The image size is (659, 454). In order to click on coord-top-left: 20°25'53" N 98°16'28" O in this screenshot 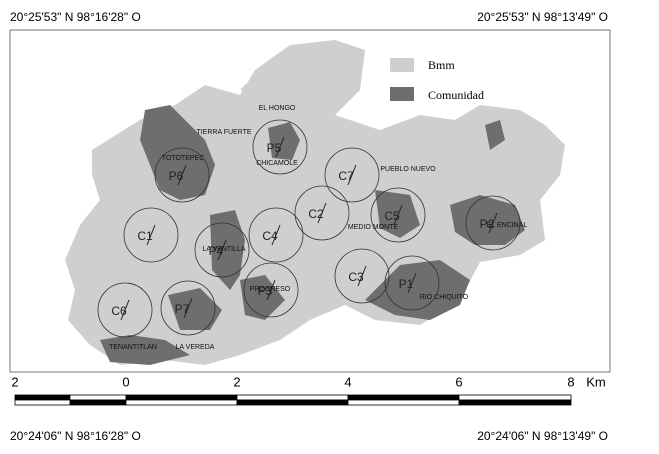, I will do `click(75, 17)`.